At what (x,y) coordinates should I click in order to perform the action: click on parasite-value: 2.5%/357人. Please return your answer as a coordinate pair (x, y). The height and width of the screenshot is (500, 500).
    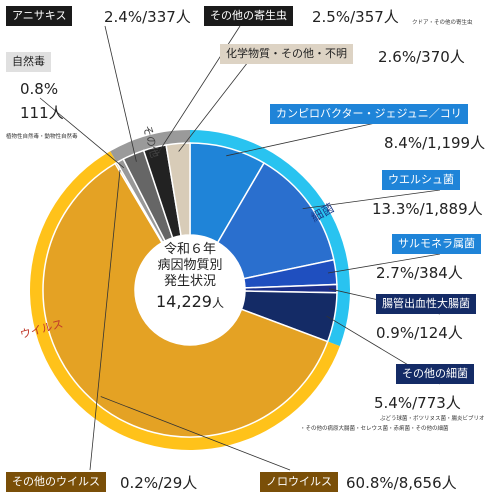
    Looking at the image, I should click on (355, 17).